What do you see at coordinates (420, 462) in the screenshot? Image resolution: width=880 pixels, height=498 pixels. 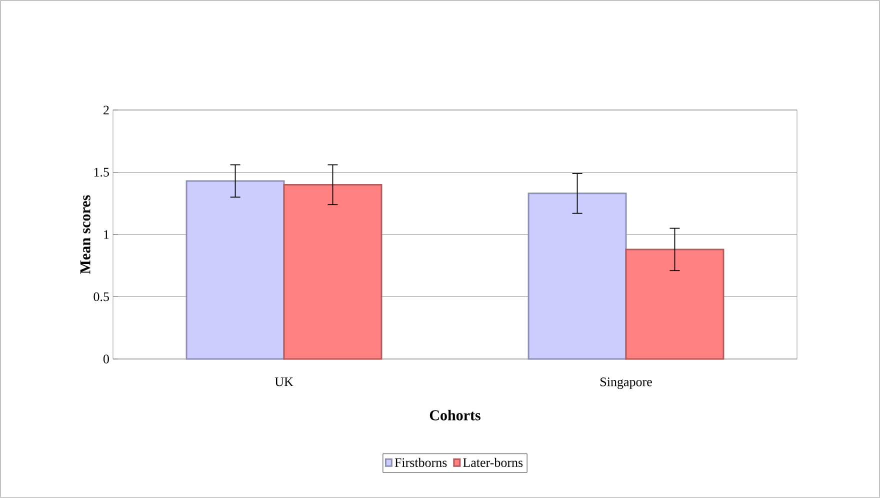 I see `legend-label: Firstborns` at bounding box center [420, 462].